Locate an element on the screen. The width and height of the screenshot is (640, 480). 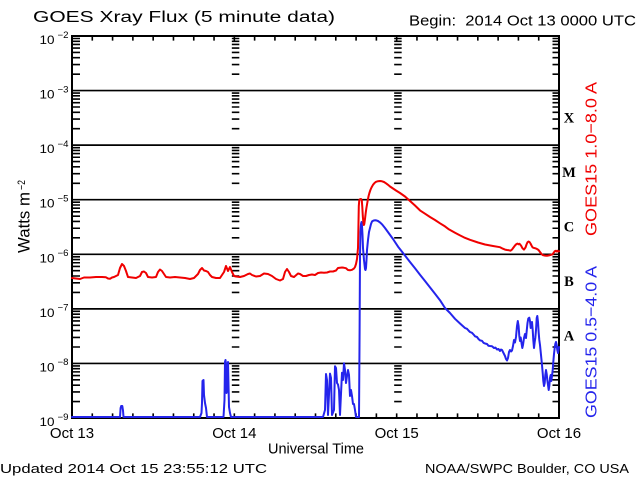
svg-text: −5 is located at coordinates (63, 199).